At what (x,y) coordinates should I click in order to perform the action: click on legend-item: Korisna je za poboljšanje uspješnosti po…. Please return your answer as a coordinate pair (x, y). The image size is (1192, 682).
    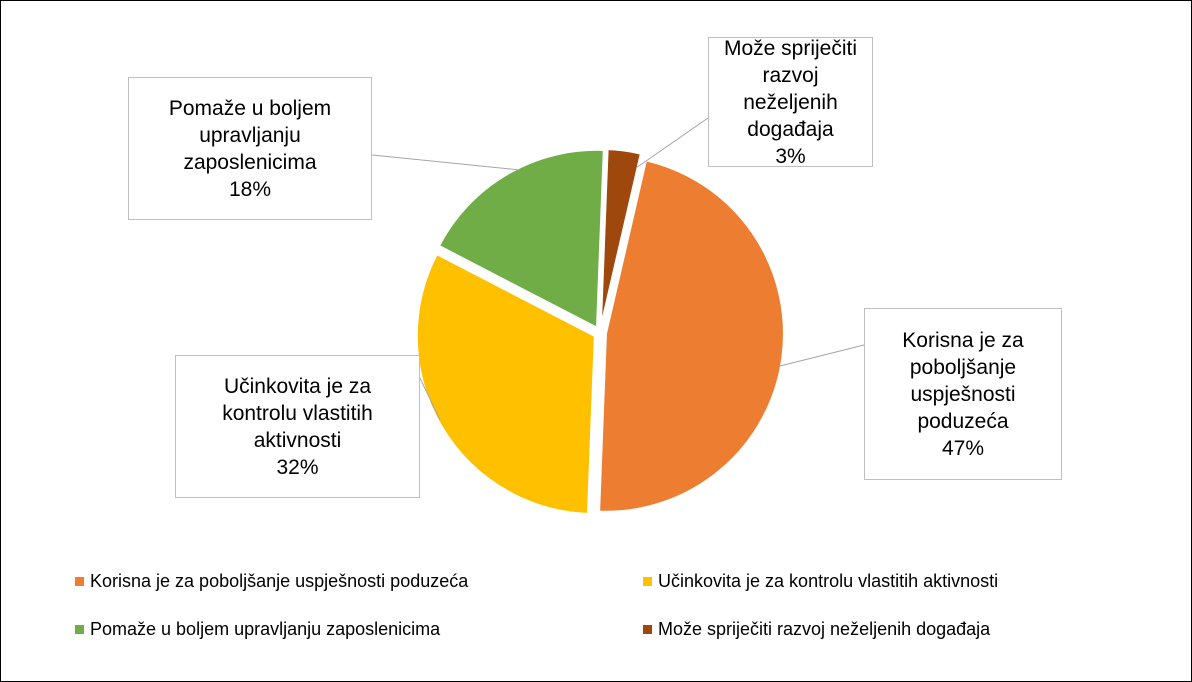
    Looking at the image, I should click on (271, 581).